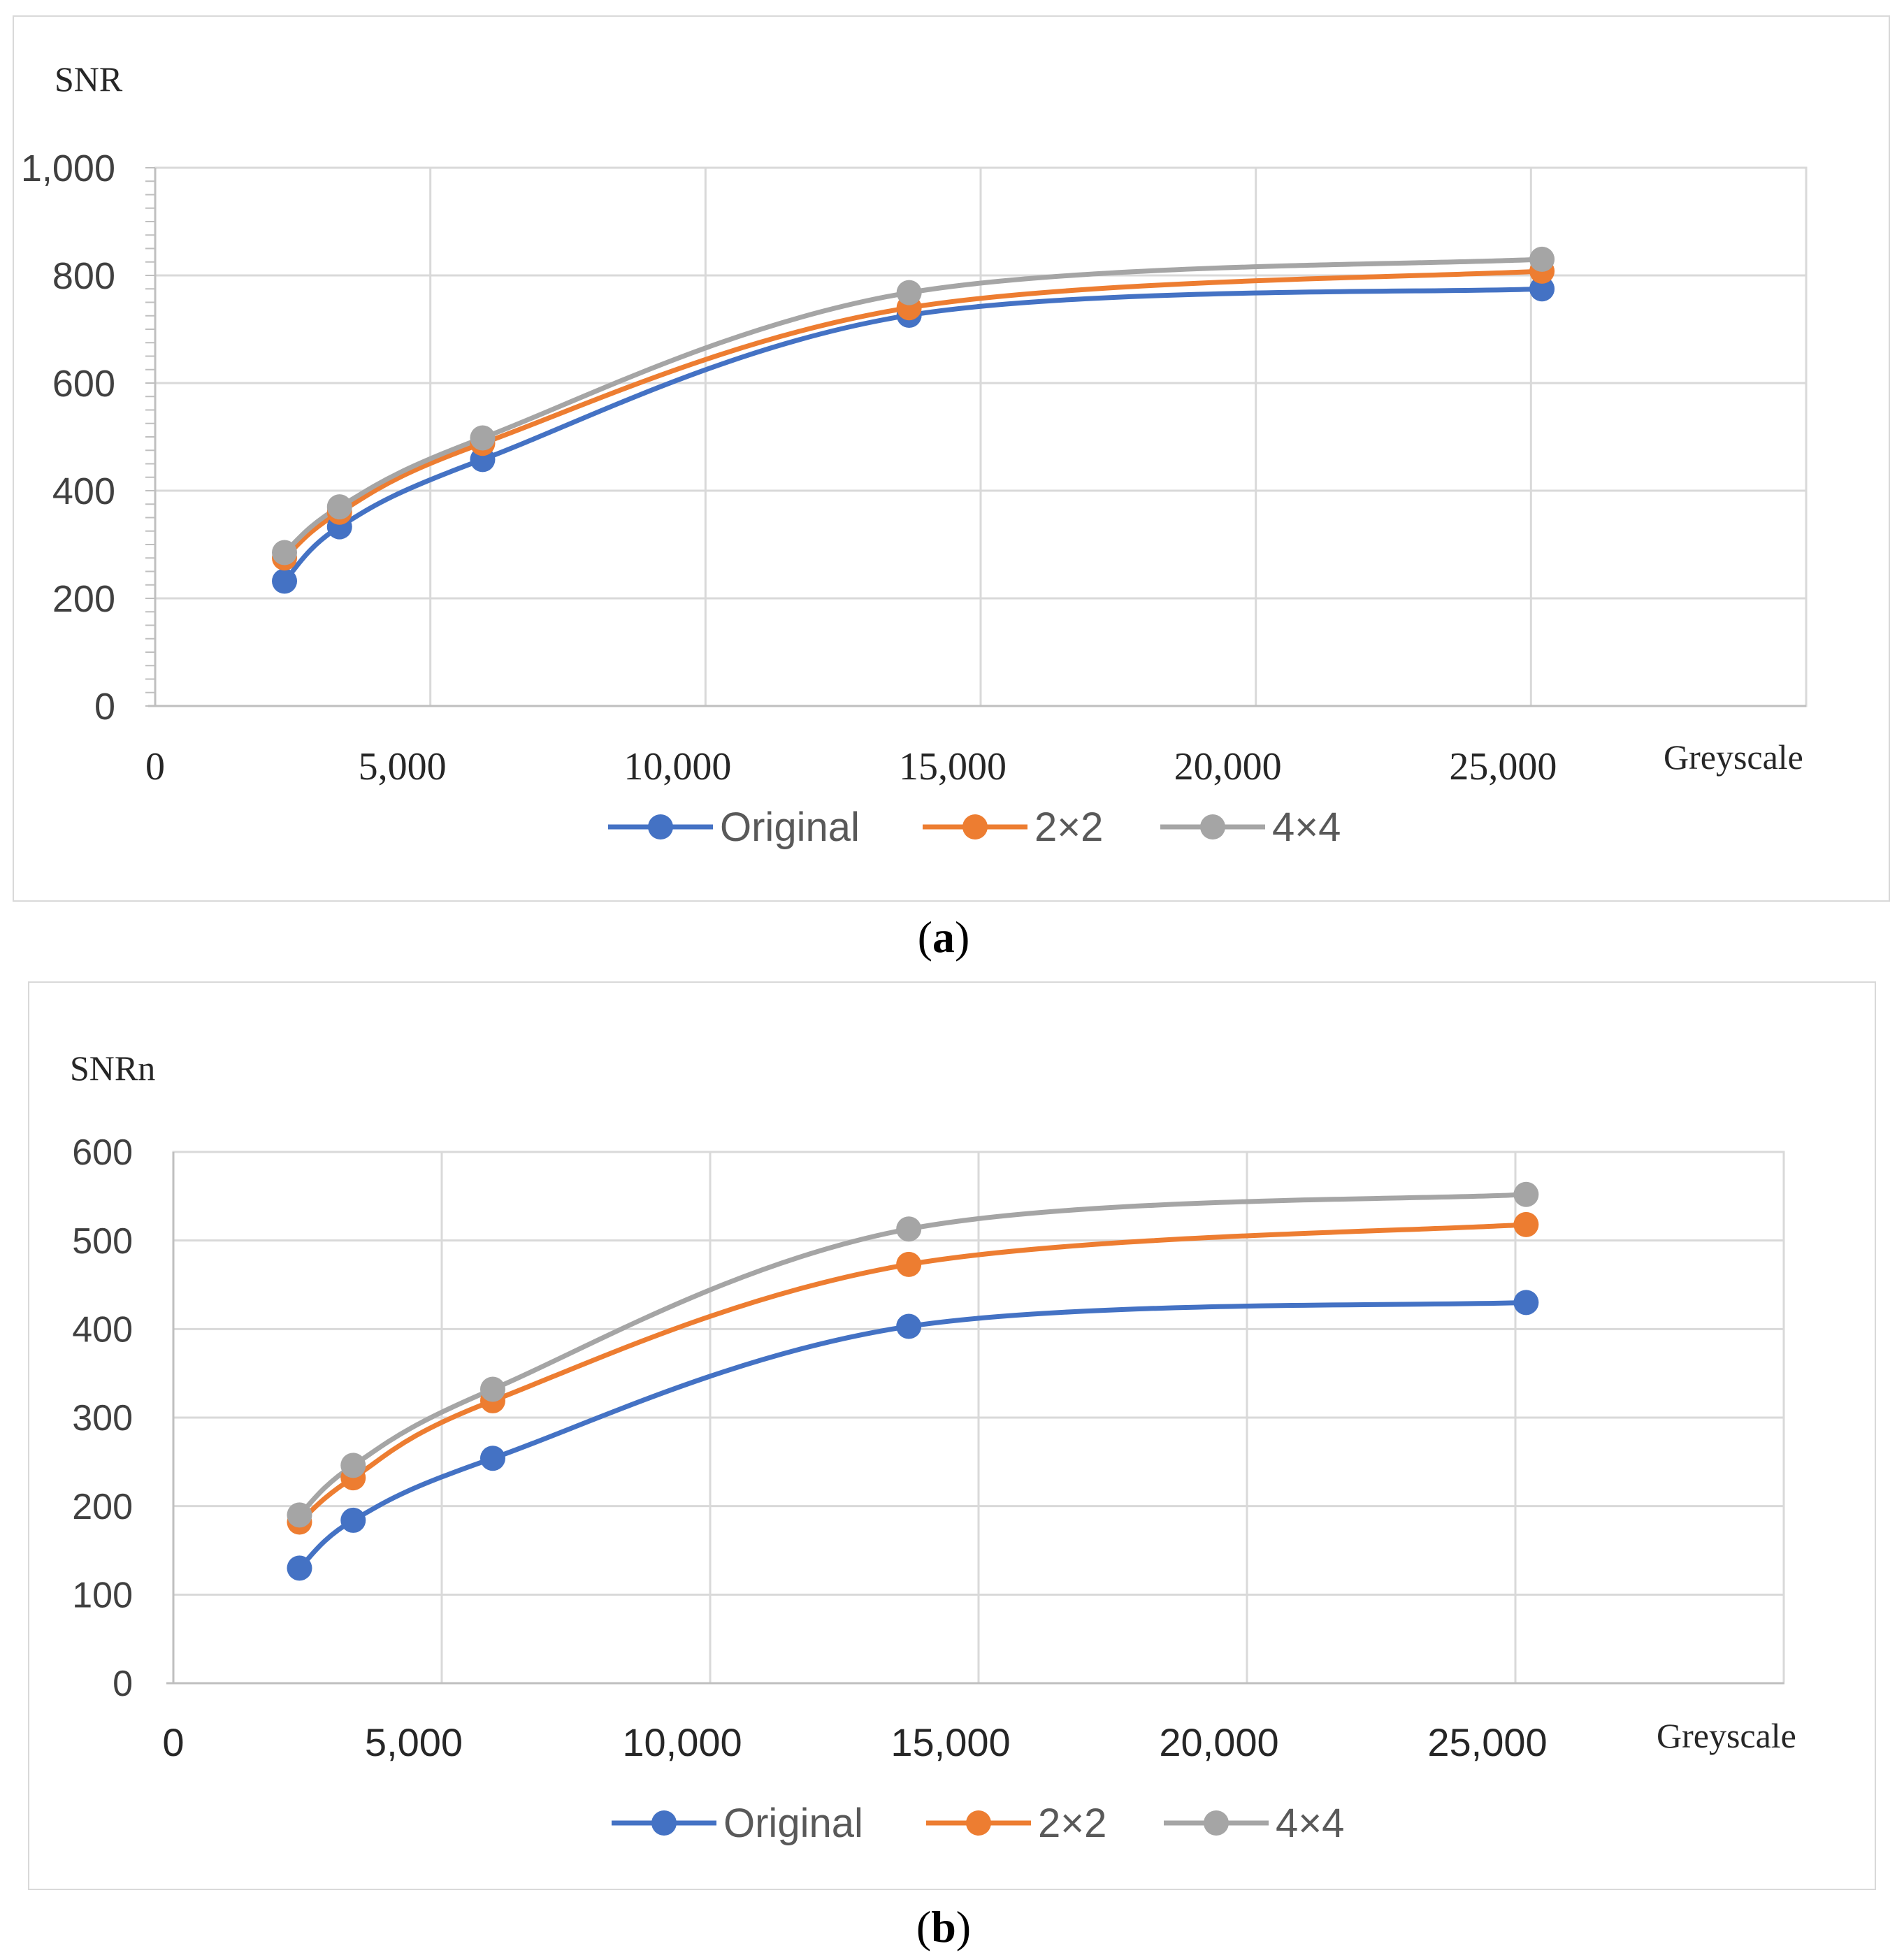 This screenshot has height=1960, width=1904. I want to click on chart-b-y-tick-label: 100, so click(102, 1596).